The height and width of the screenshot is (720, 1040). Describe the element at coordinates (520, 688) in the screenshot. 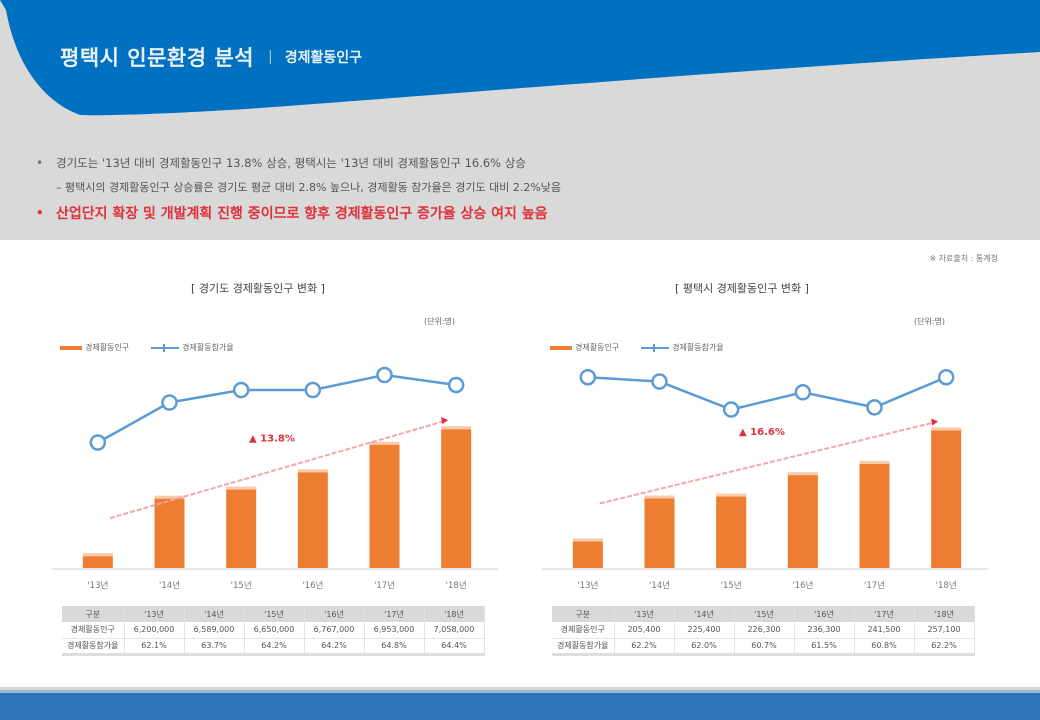

I see `footer-divider` at that location.